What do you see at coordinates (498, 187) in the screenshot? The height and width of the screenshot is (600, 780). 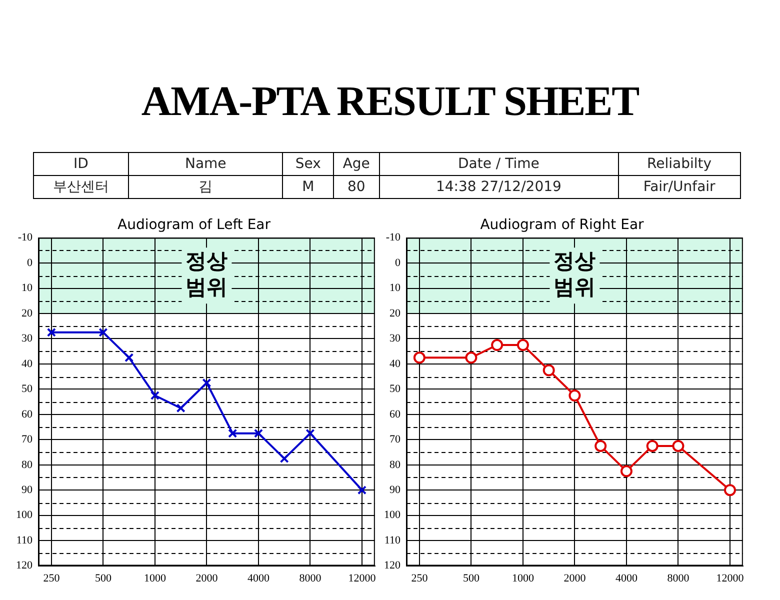 I see `text: 14:38 27/12/2019` at bounding box center [498, 187].